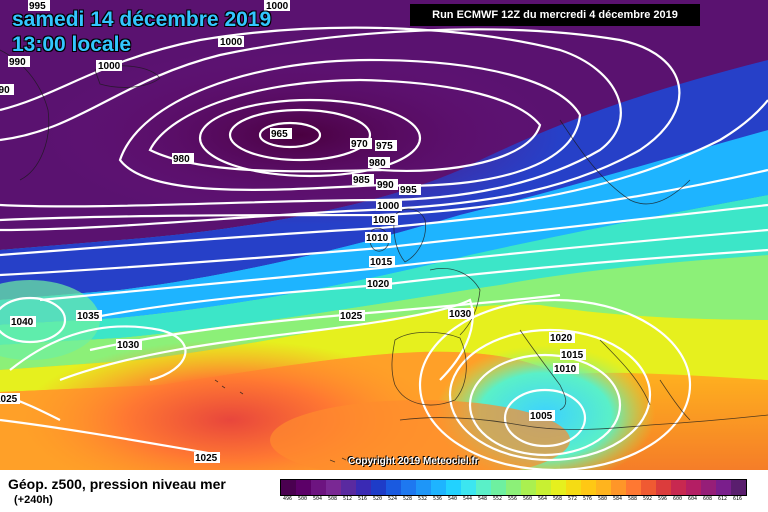  What do you see at coordinates (72, 44) in the screenshot?
I see `forecast-local-time: 13:00 locale` at bounding box center [72, 44].